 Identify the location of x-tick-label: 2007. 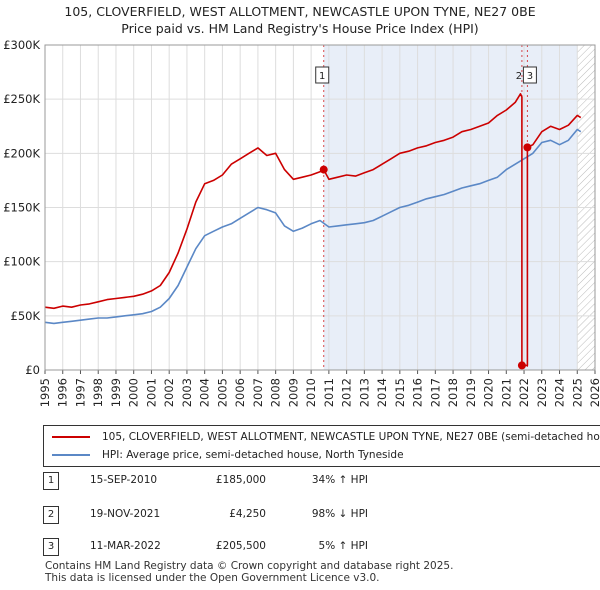
(258, 392).